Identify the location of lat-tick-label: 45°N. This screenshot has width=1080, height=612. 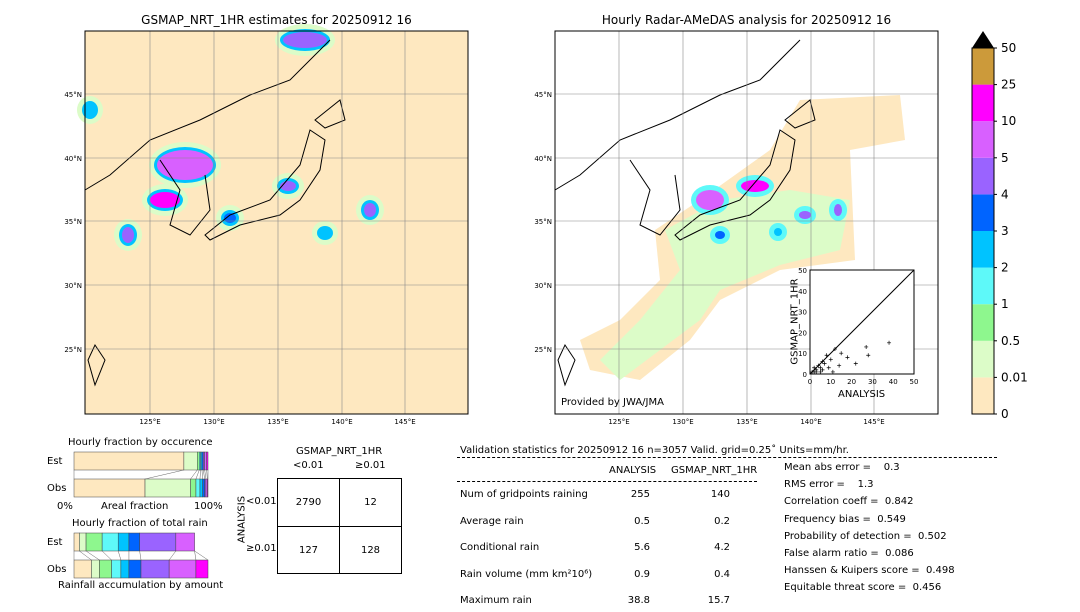
(543, 95).